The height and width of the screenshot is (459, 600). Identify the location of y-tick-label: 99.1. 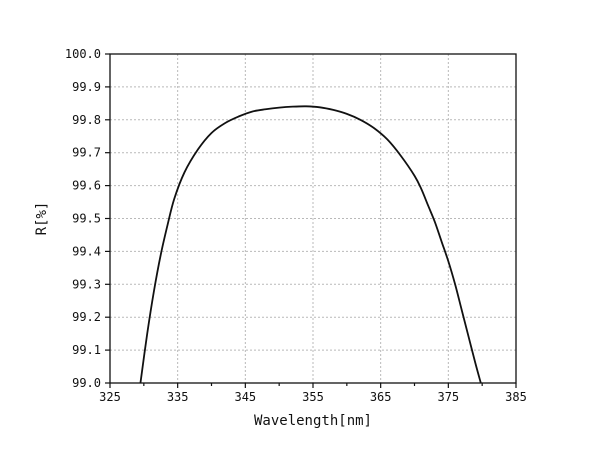
(86, 350).